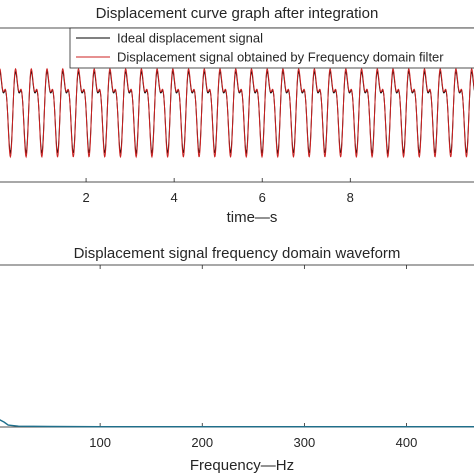 Image resolution: width=474 pixels, height=474 pixels. What do you see at coordinates (100, 442) in the screenshot?
I see `x-tick-label: 100` at bounding box center [100, 442].